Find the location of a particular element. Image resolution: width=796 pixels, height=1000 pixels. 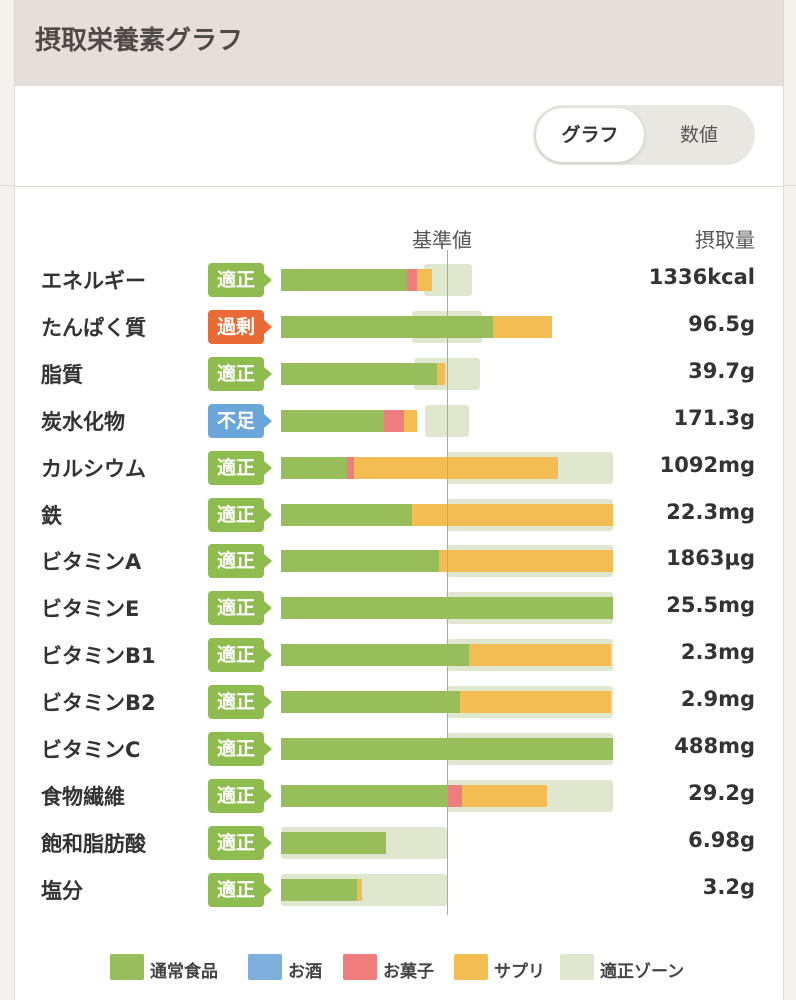

nutrient-row: ビタミンE 適正 25.5mg is located at coordinates (399, 607).